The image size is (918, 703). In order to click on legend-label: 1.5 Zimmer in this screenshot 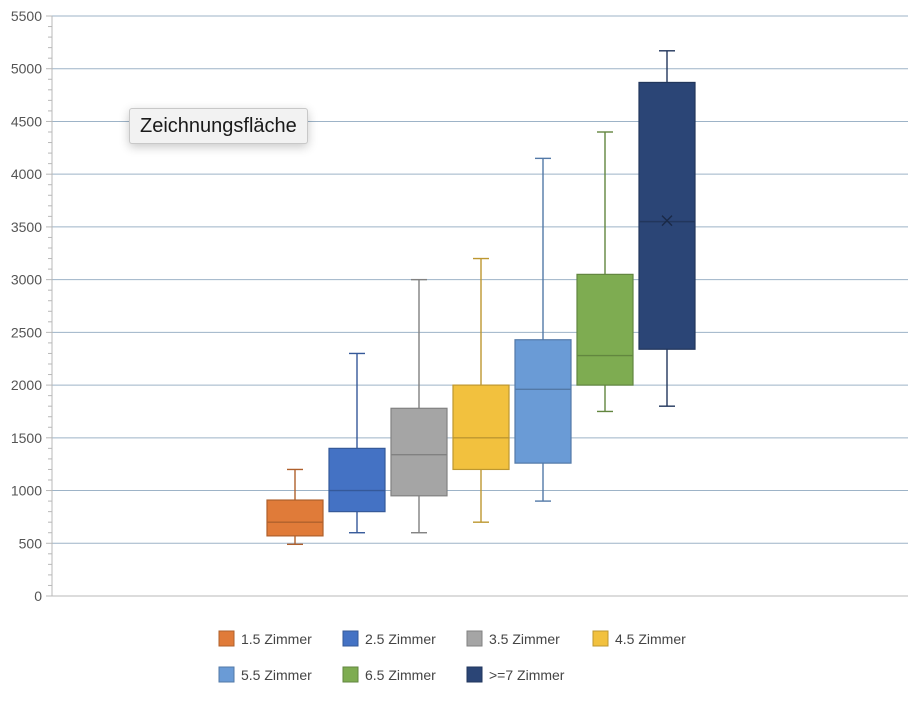, I will do `click(276, 639)`.